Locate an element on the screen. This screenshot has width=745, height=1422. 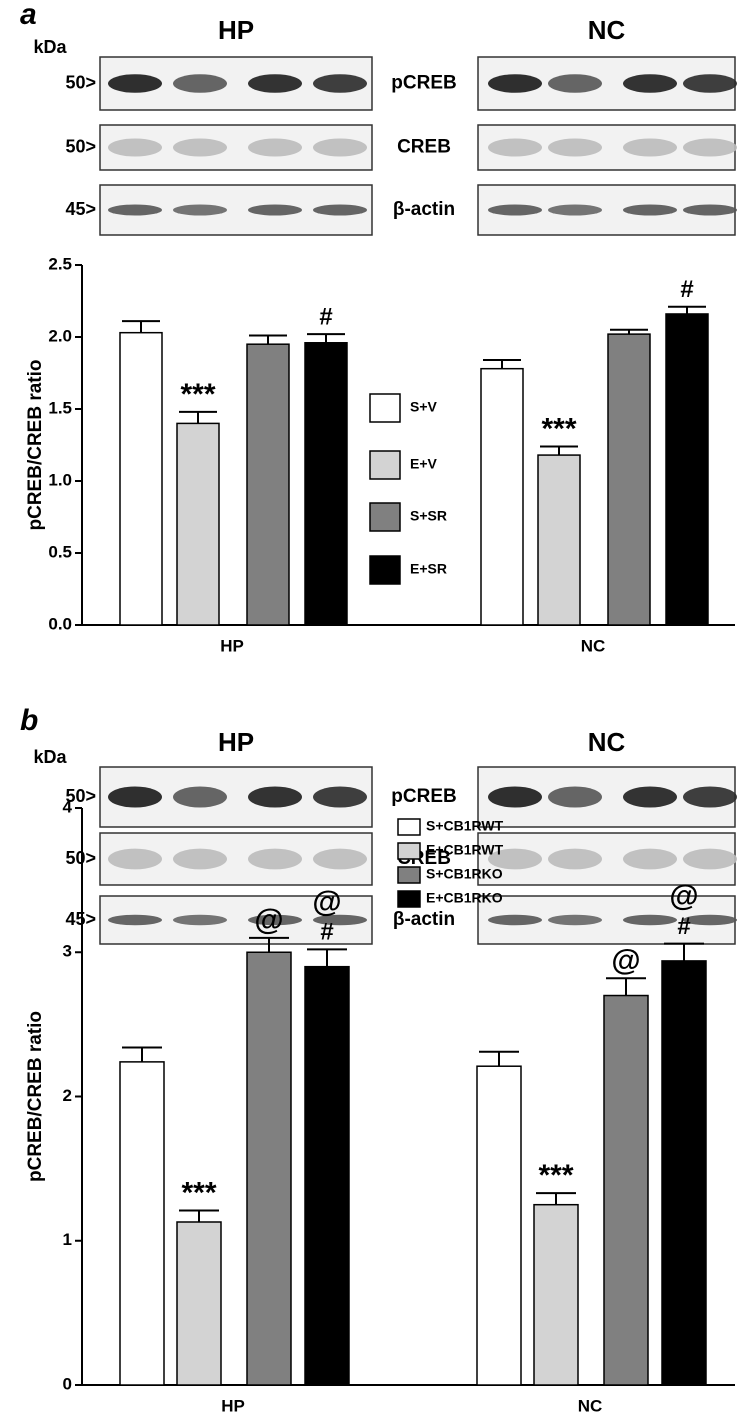
legend-label: E+V is located at coordinates (424, 464).